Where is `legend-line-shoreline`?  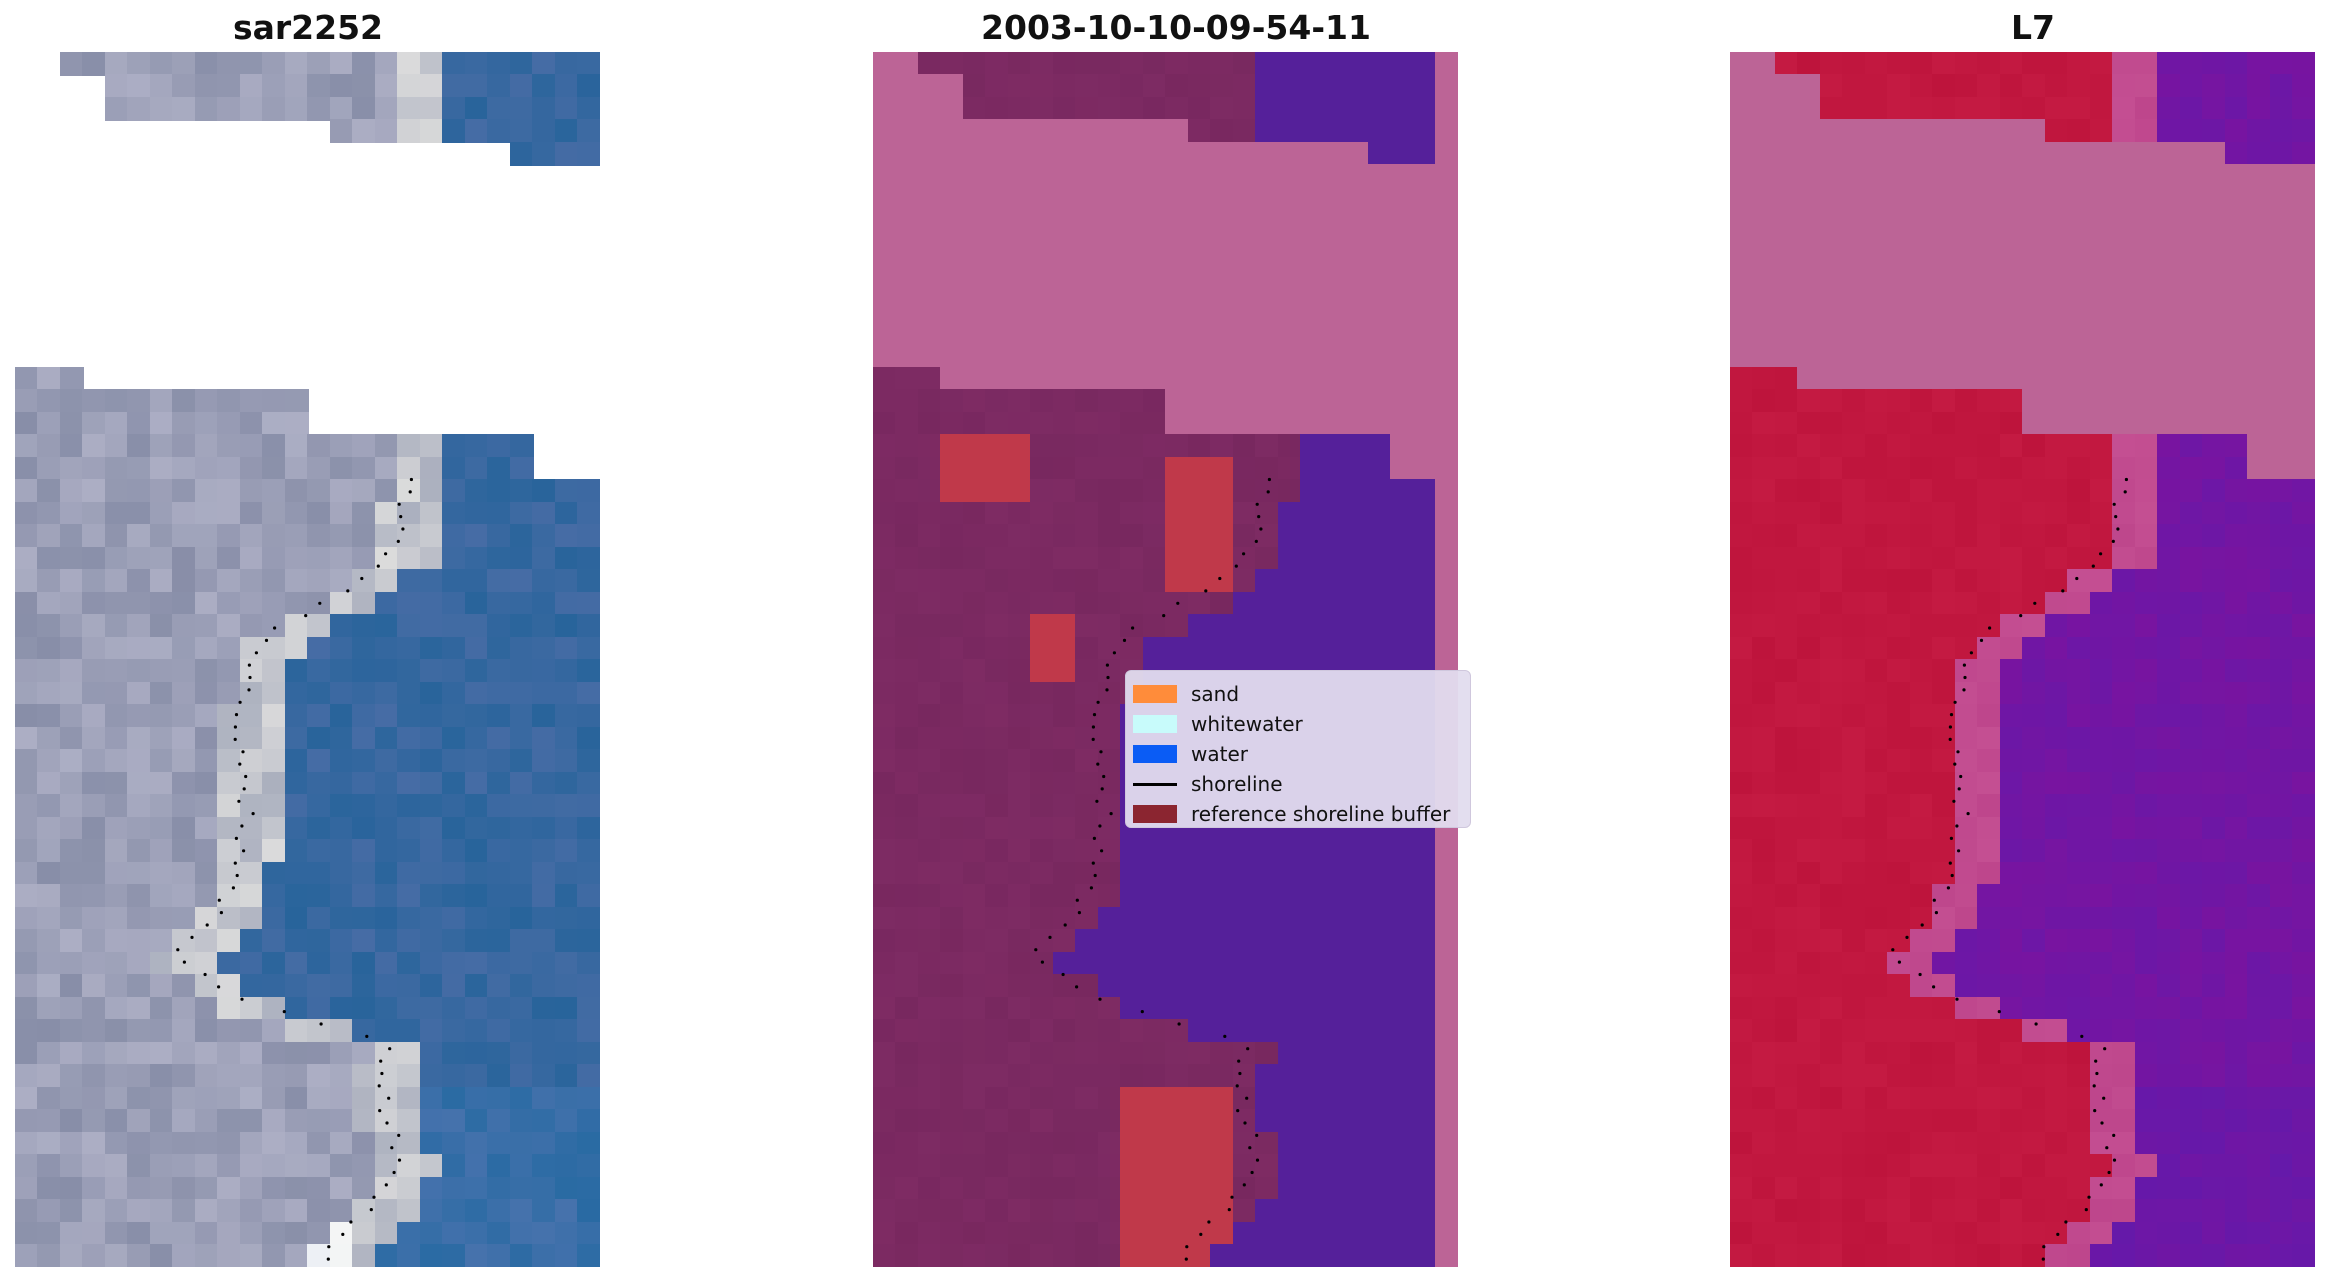 legend-line-shoreline is located at coordinates (1155, 784).